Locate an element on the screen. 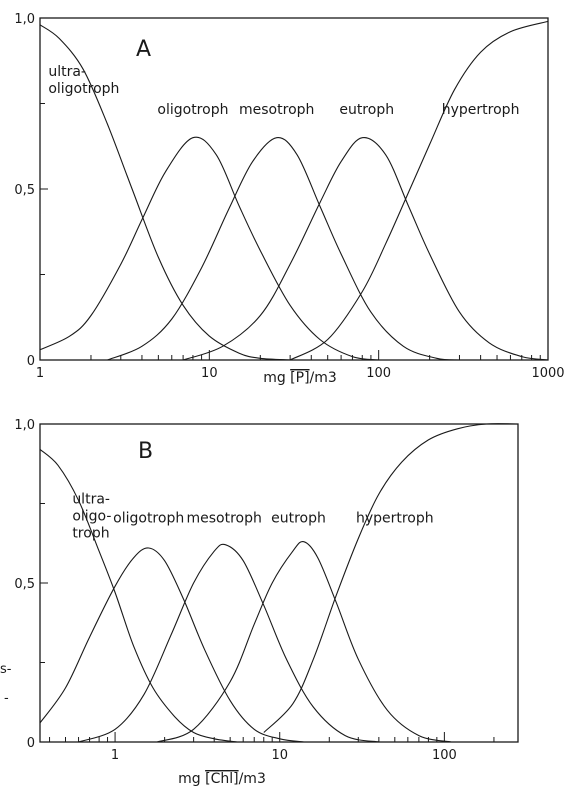  series-line-ultra-oligo-troph is located at coordinates (138, 595).